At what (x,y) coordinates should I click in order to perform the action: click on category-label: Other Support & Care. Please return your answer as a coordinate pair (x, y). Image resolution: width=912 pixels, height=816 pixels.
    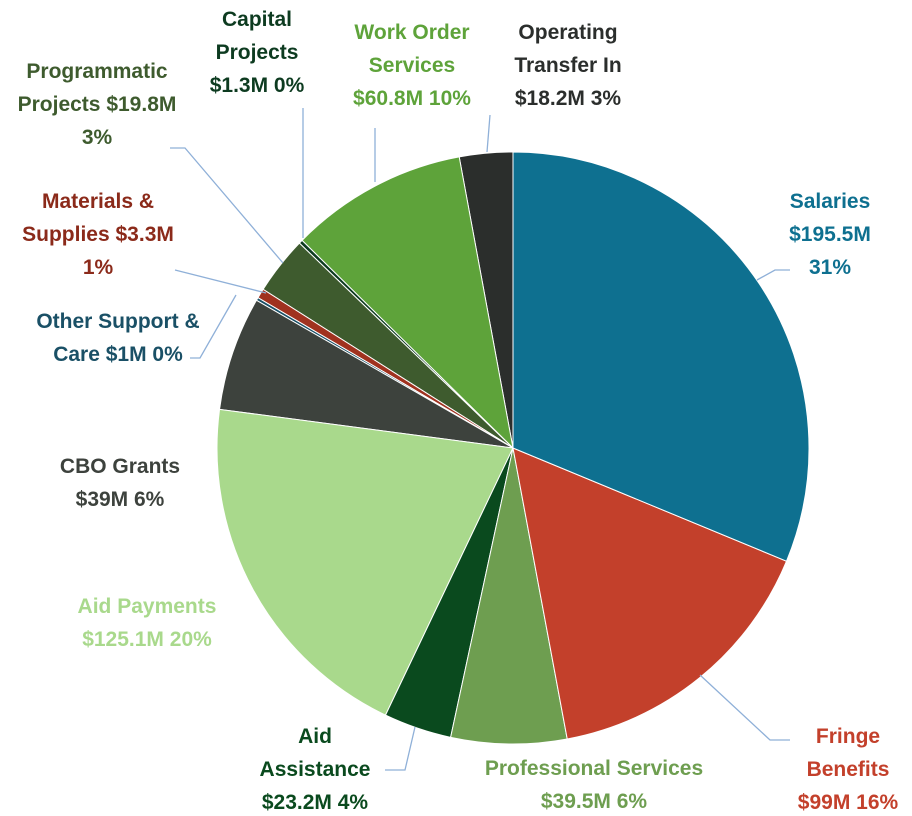
    Looking at the image, I should click on (118, 338).